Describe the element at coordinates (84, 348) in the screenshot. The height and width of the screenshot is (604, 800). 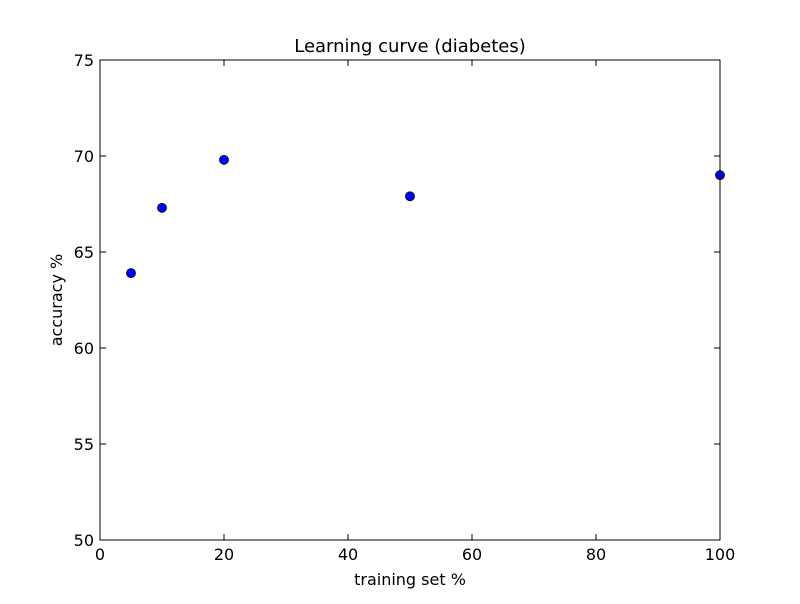
I see `y-tick-label: 60` at that location.